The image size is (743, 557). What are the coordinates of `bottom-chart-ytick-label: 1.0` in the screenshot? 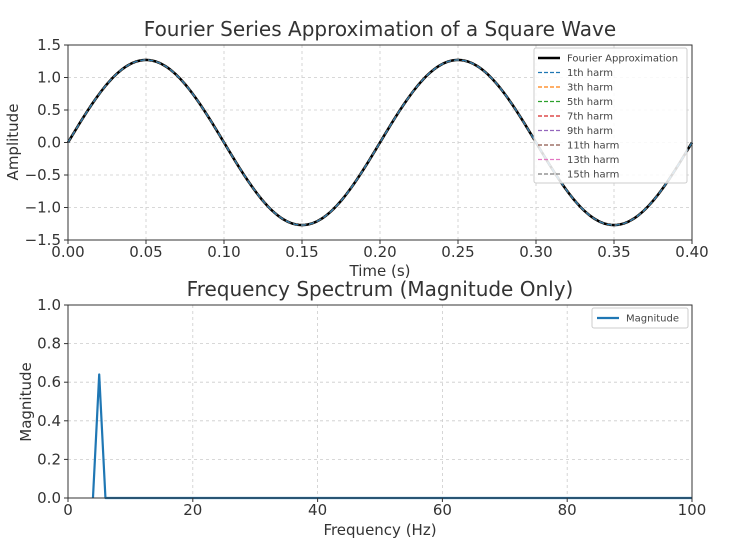 It's located at (49, 305).